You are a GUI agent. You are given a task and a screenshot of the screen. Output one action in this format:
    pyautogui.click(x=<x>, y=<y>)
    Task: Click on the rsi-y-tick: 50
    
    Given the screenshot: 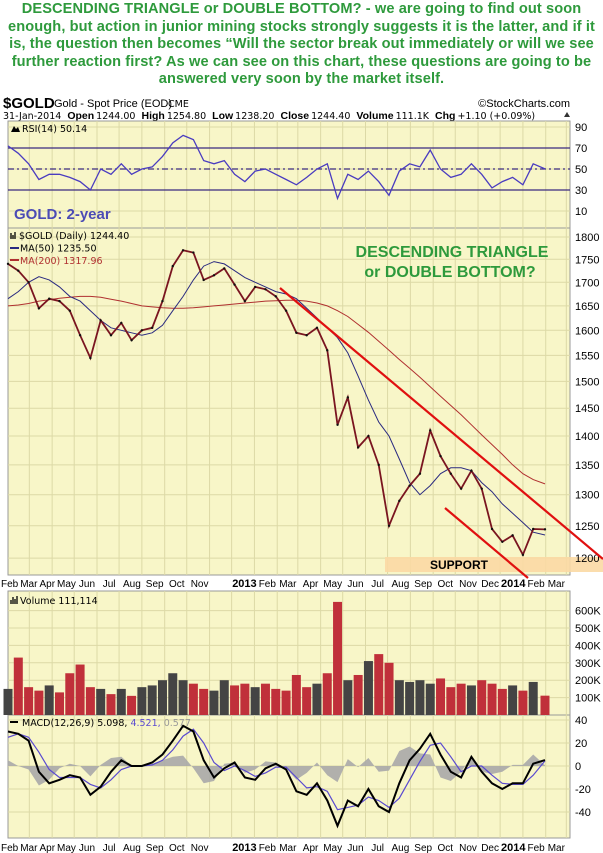 What is the action you would take?
    pyautogui.click(x=581, y=170)
    